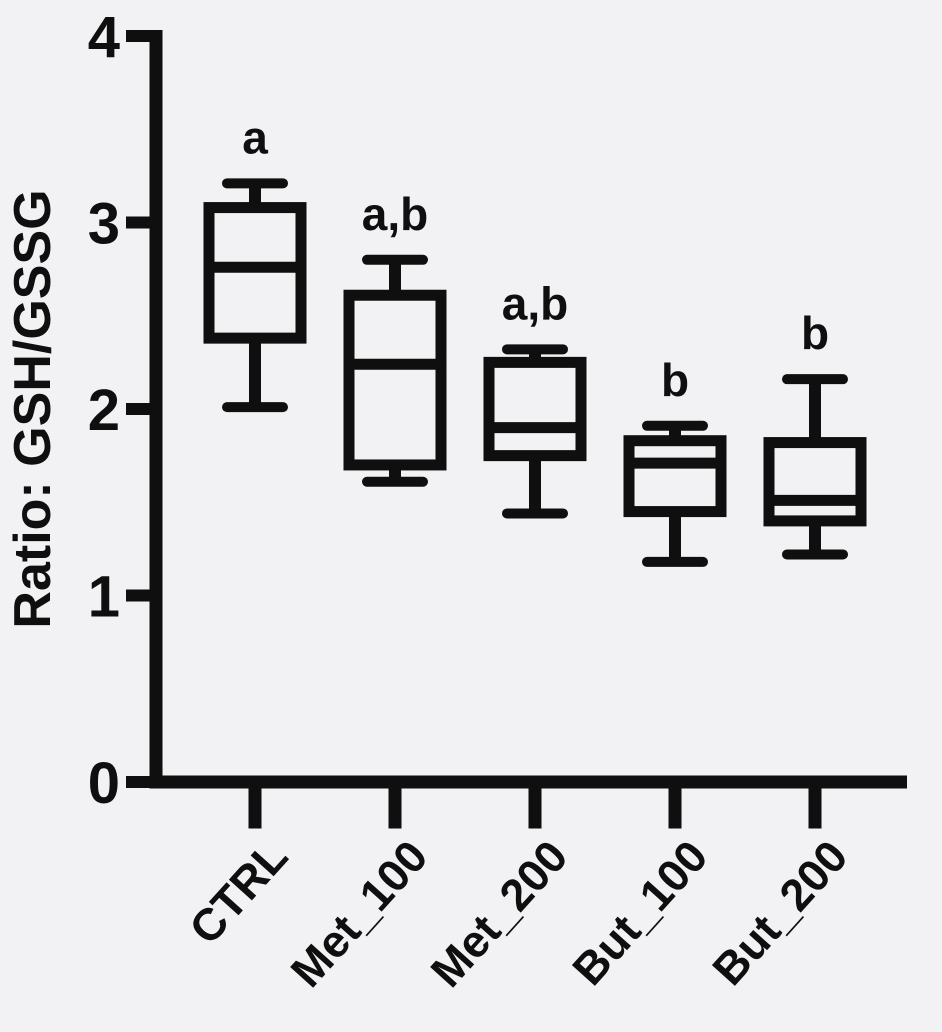  I want to click on y-tick-label: 1, so click(104, 596).